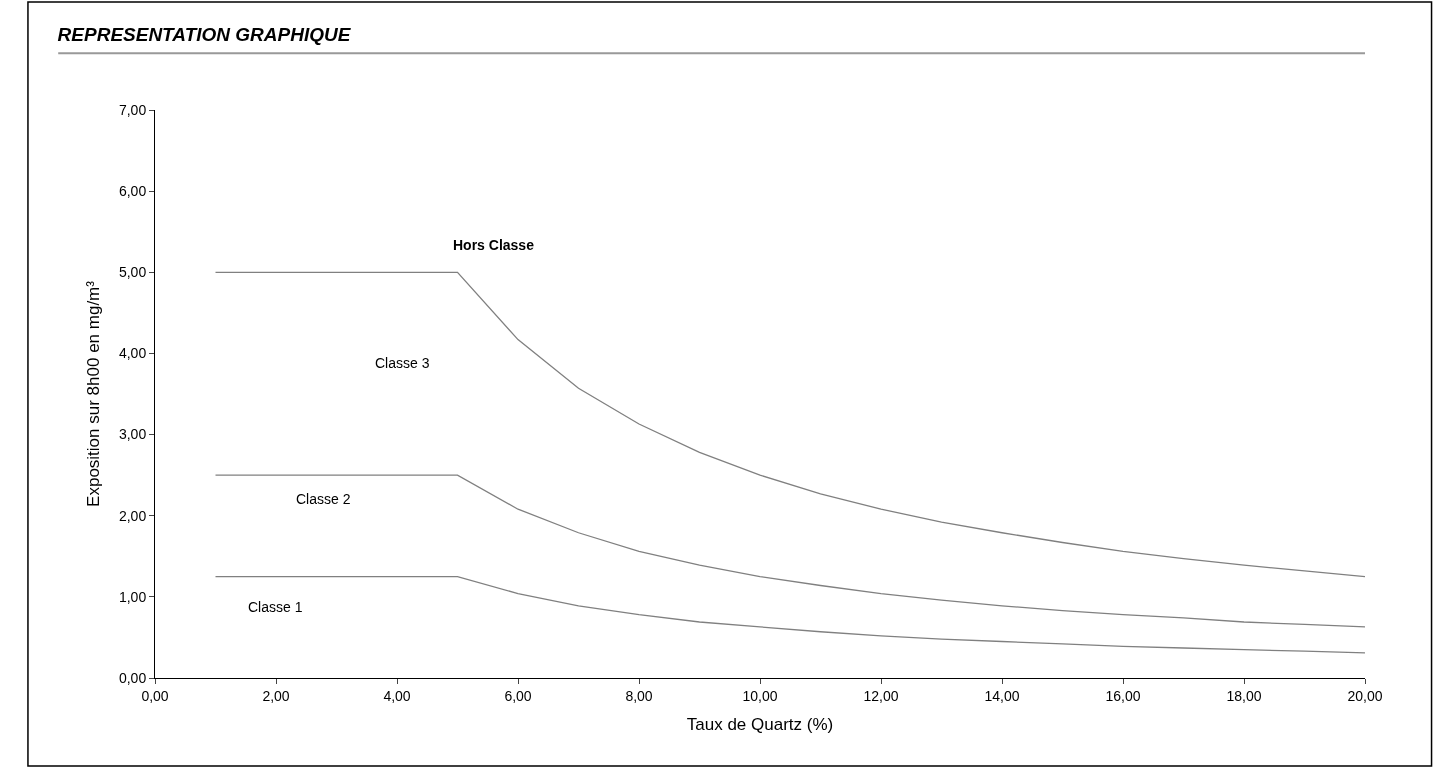 The image size is (1440, 770). What do you see at coordinates (402, 363) in the screenshot?
I see `annotation: Classe 3` at bounding box center [402, 363].